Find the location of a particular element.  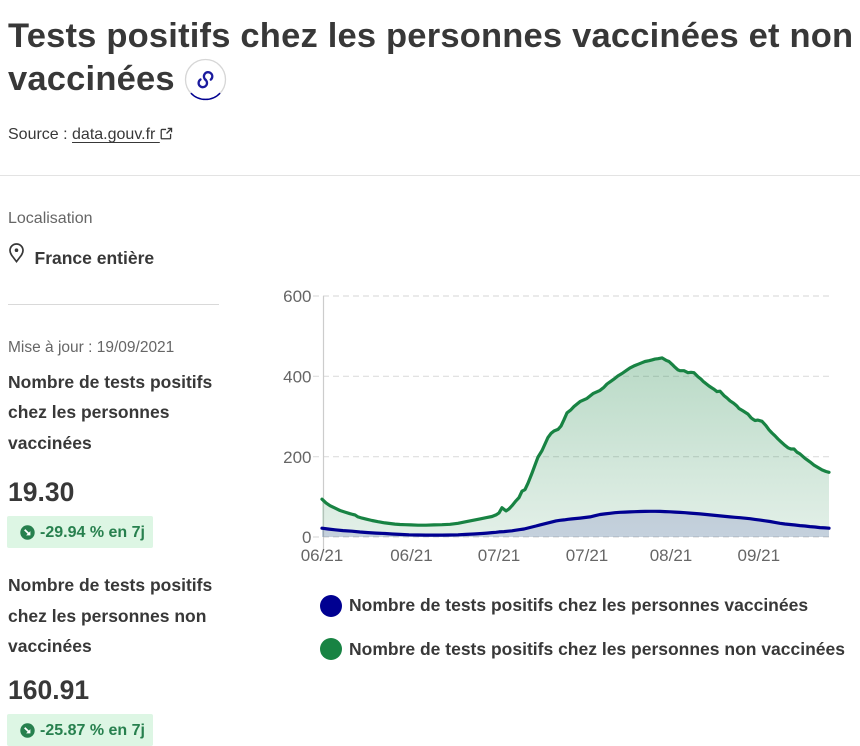

svg-text: 09/21 is located at coordinates (759, 555).